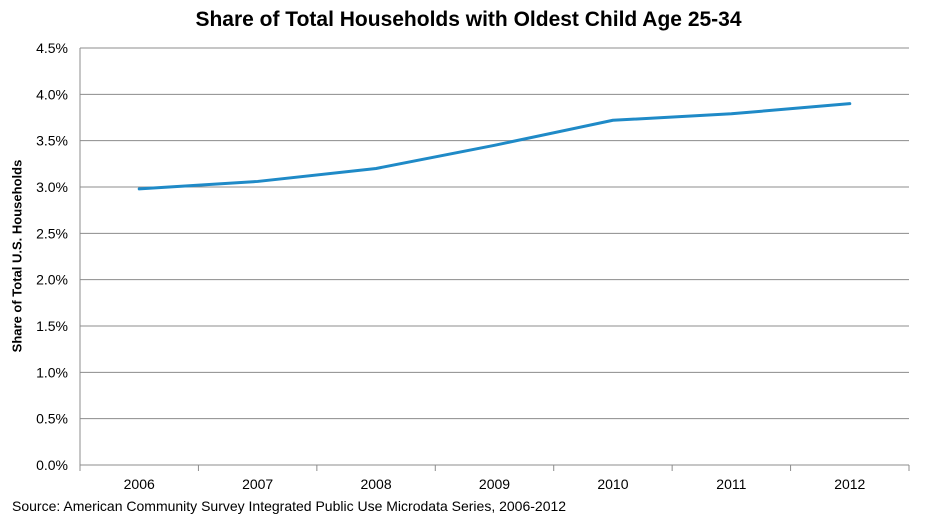 The image size is (937, 518). I want to click on x-tick-label: 2009, so click(494, 484).